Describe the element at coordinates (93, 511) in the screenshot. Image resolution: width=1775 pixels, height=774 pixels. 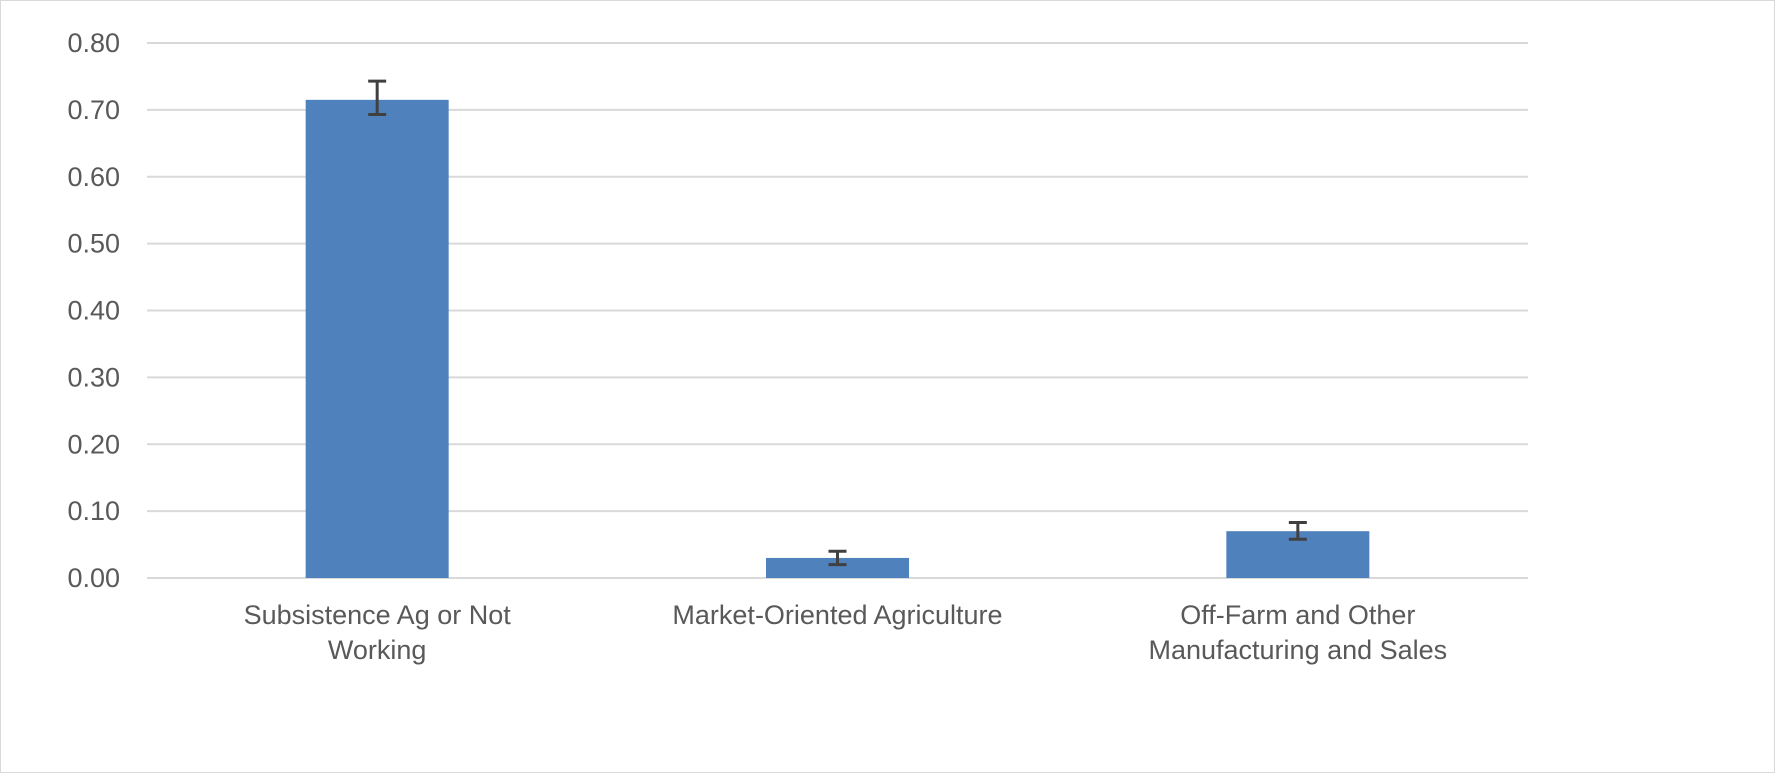
I see `y-tick-label: 0.10` at that location.